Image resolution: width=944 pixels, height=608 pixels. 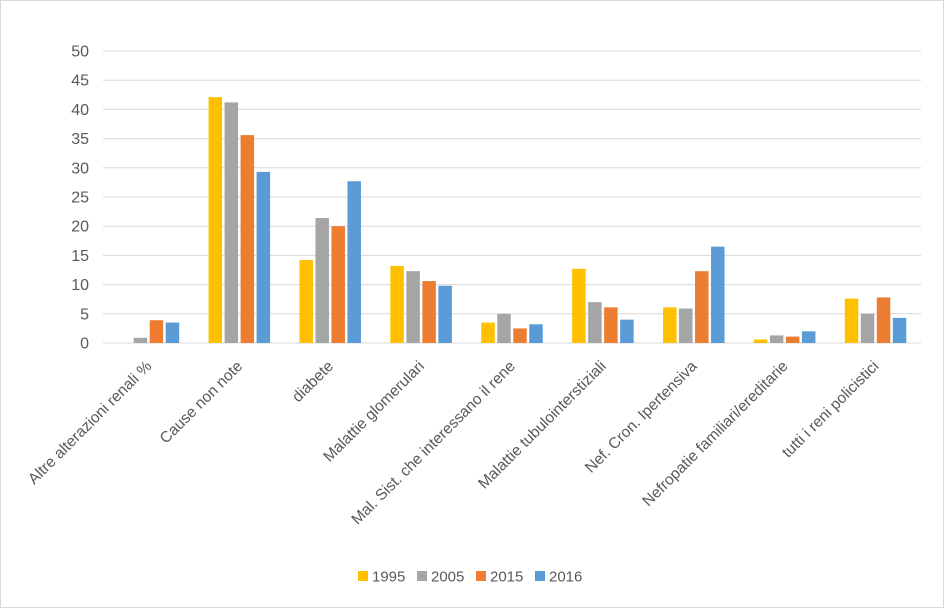 What do you see at coordinates (433, 443) in the screenshot?
I see `x-category-label: Mal. Sist. che interessano il rene` at bounding box center [433, 443].